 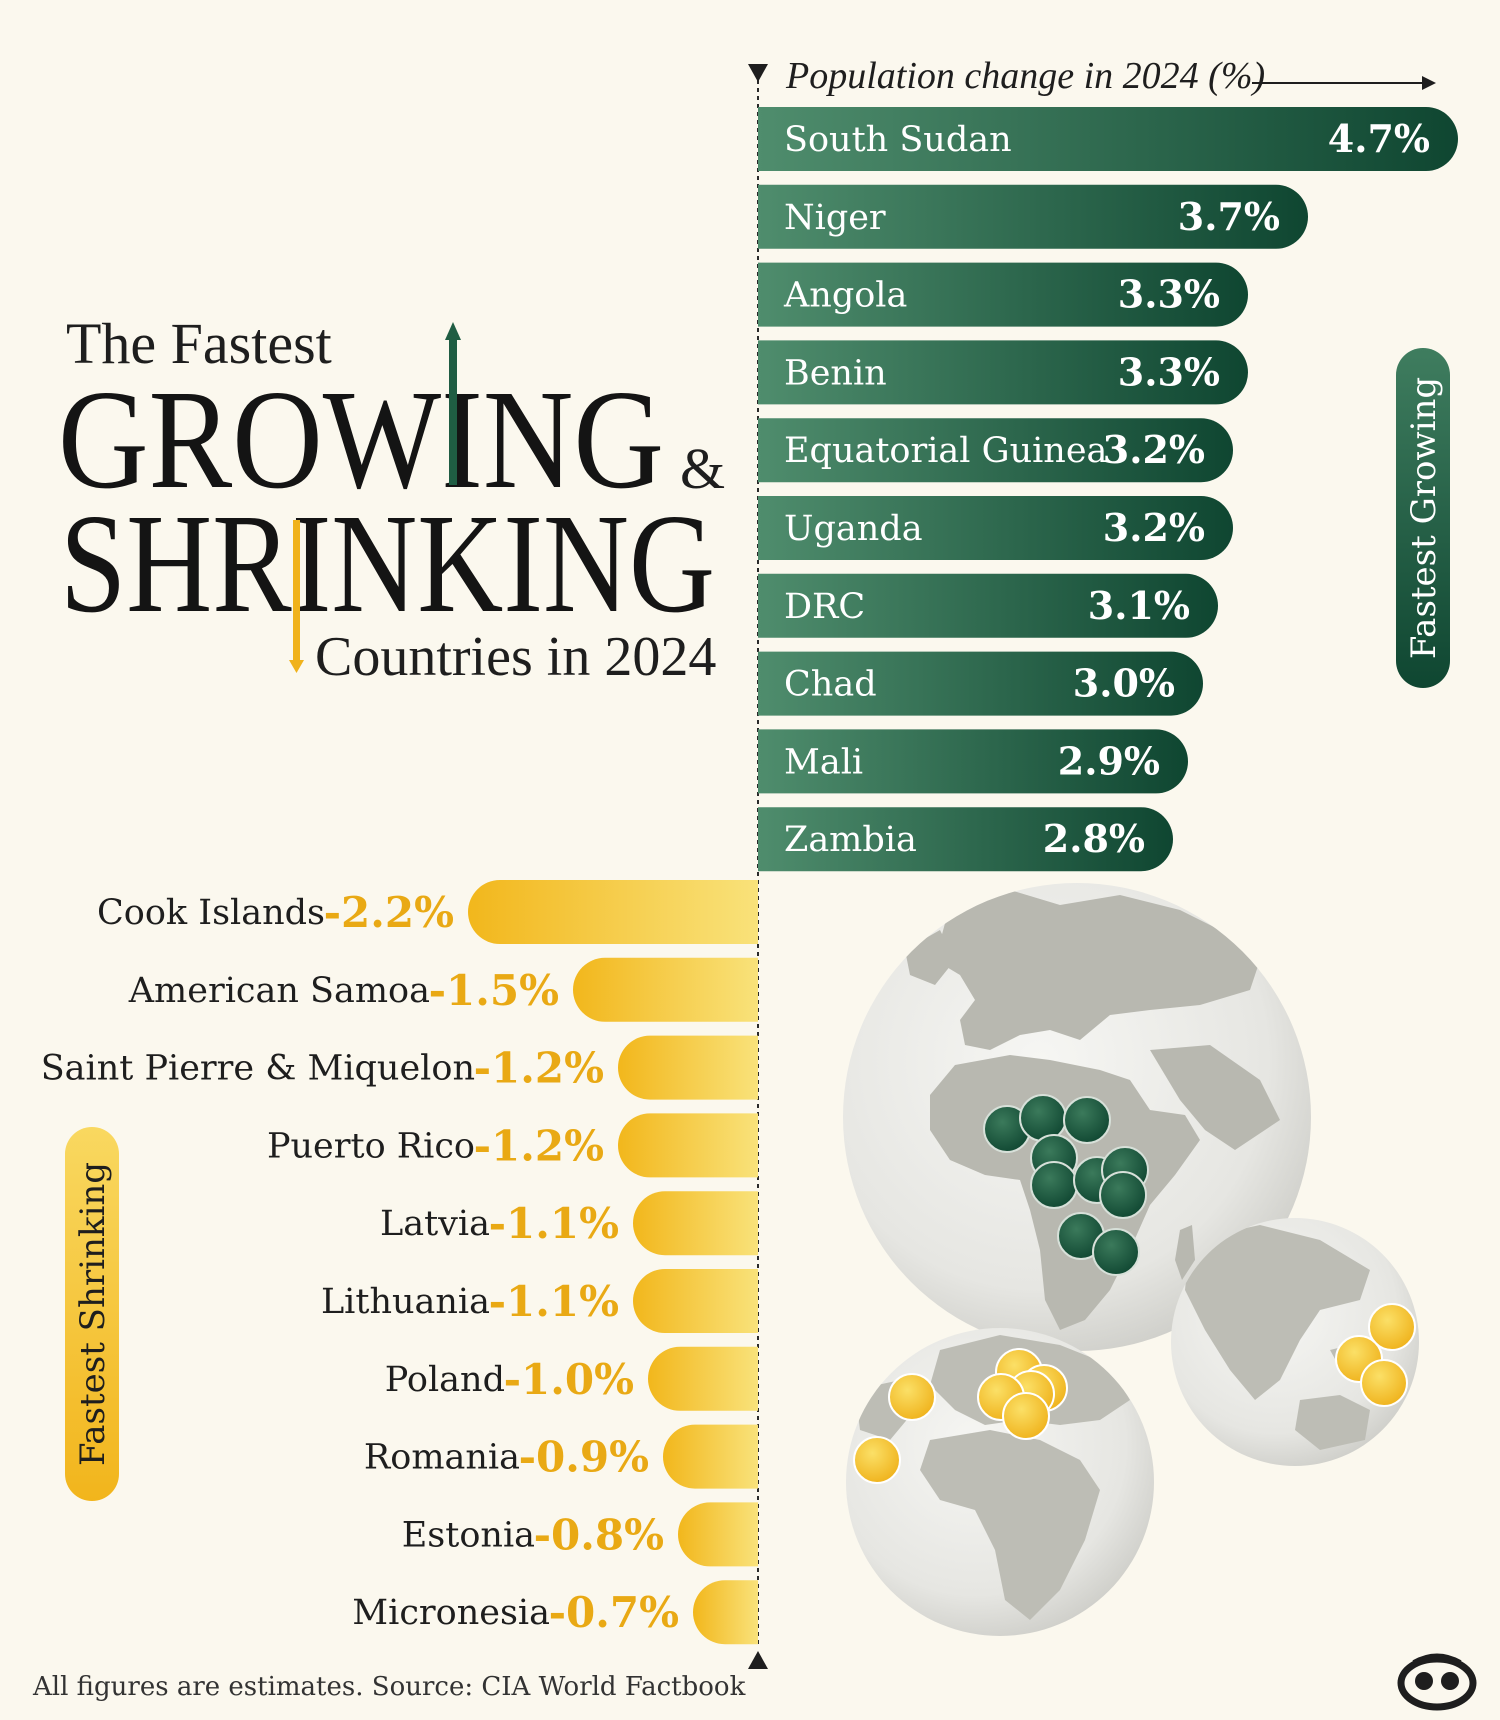 I want to click on bar-label-drc: DRC, so click(x=824, y=607).